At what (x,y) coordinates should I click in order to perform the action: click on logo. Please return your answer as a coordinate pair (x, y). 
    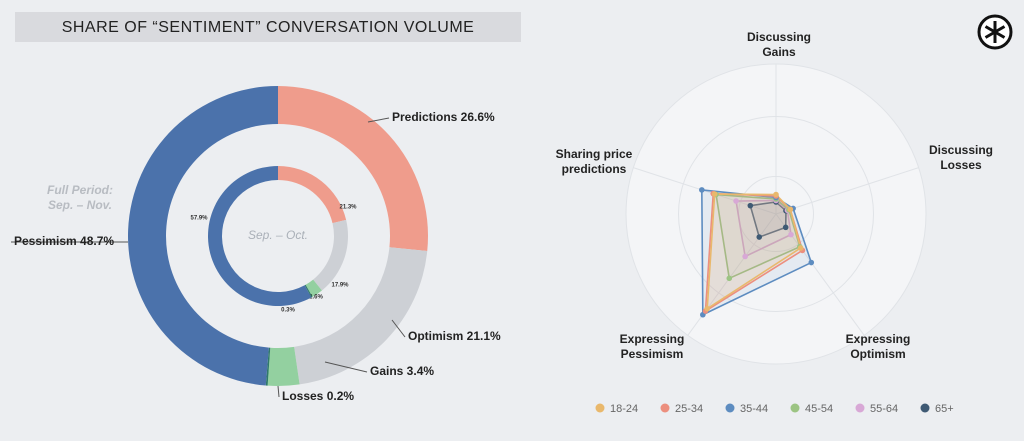
    Looking at the image, I should click on (995, 32).